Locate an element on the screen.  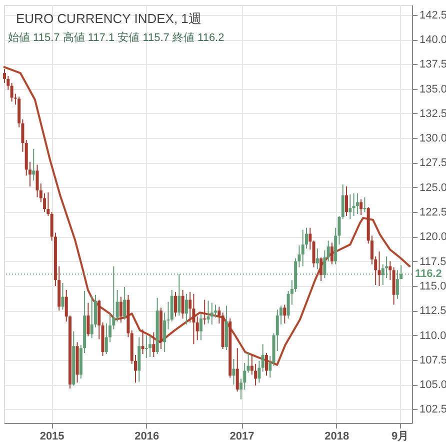
y-tick-label: 117.5 is located at coordinates (433, 262).